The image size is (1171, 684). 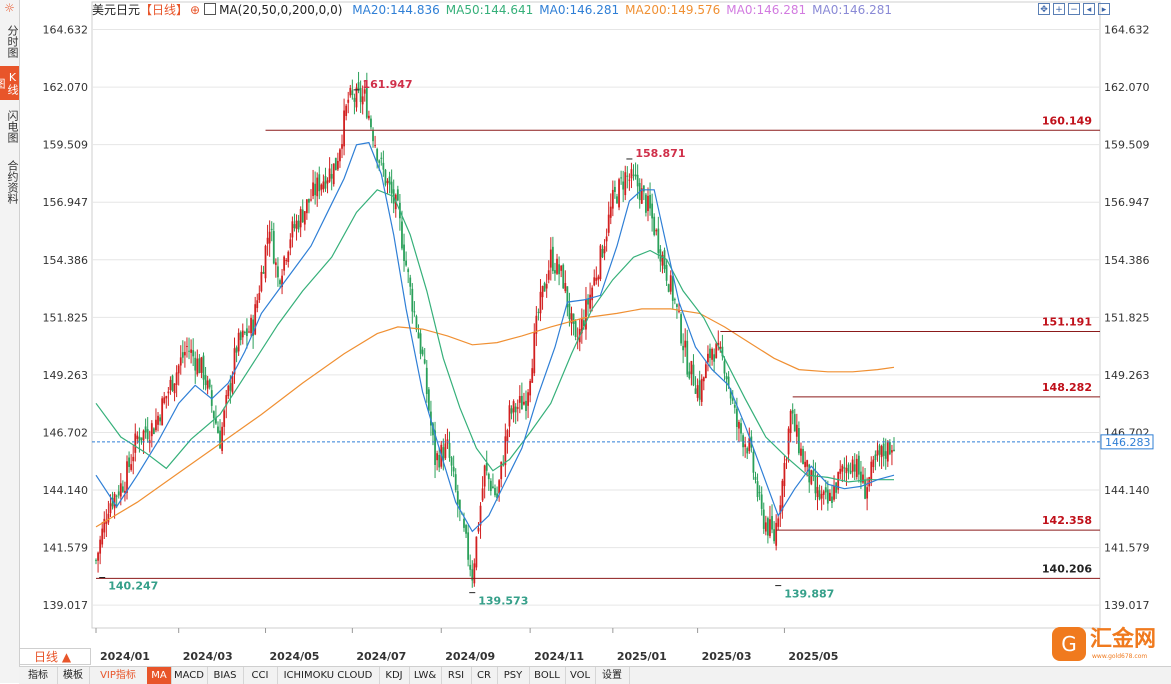 I want to click on indicator-icon, so click(x=210, y=9).